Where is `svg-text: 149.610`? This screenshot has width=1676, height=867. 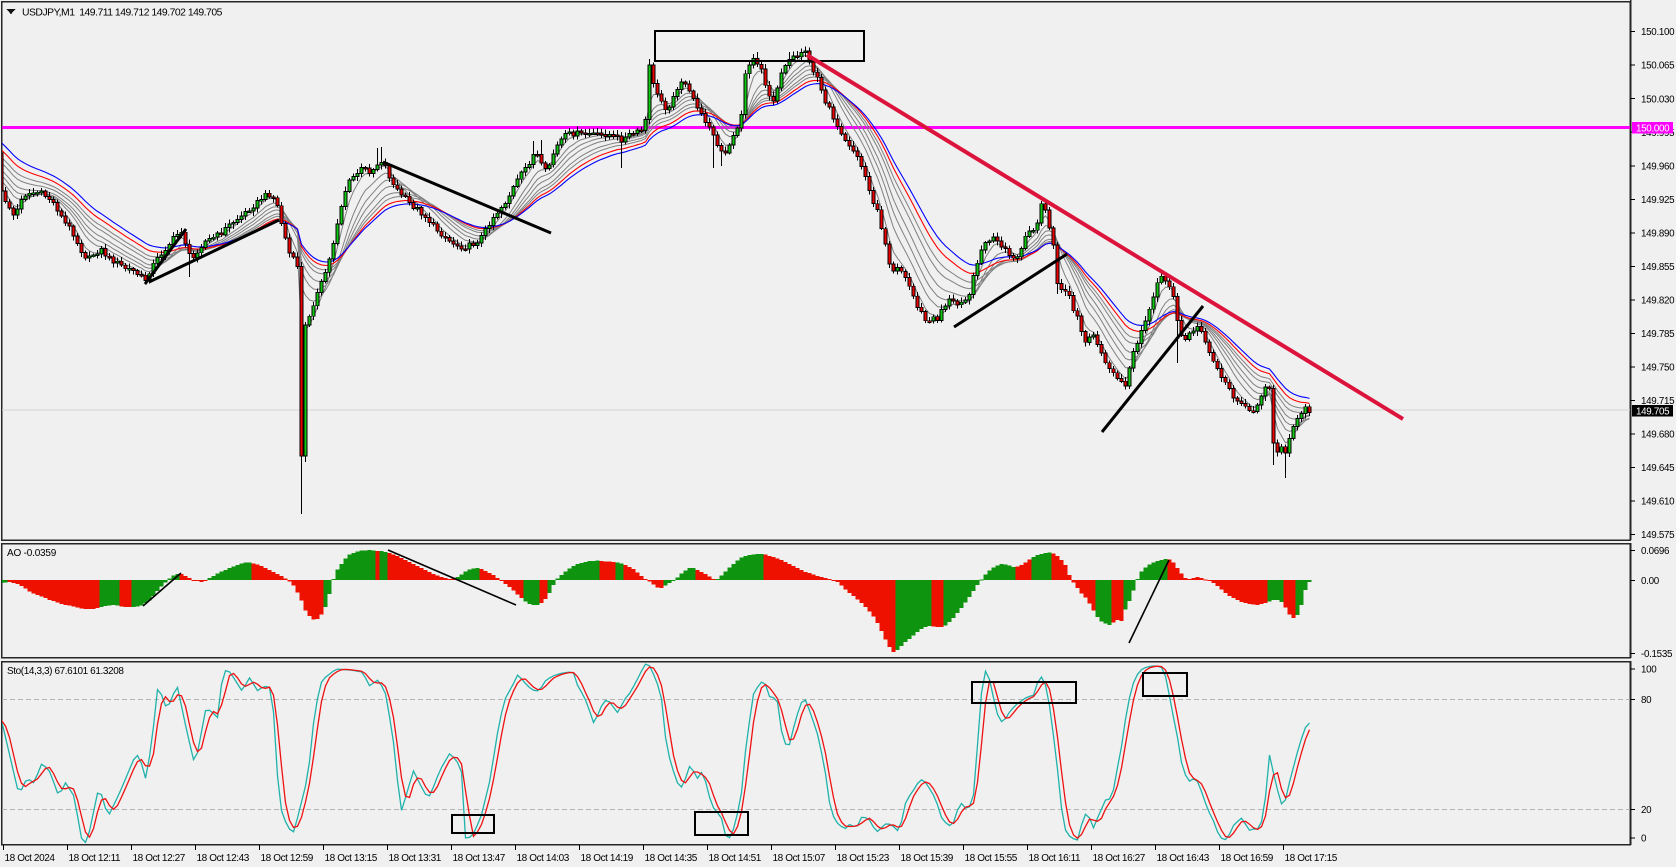 svg-text: 149.610 is located at coordinates (1658, 502).